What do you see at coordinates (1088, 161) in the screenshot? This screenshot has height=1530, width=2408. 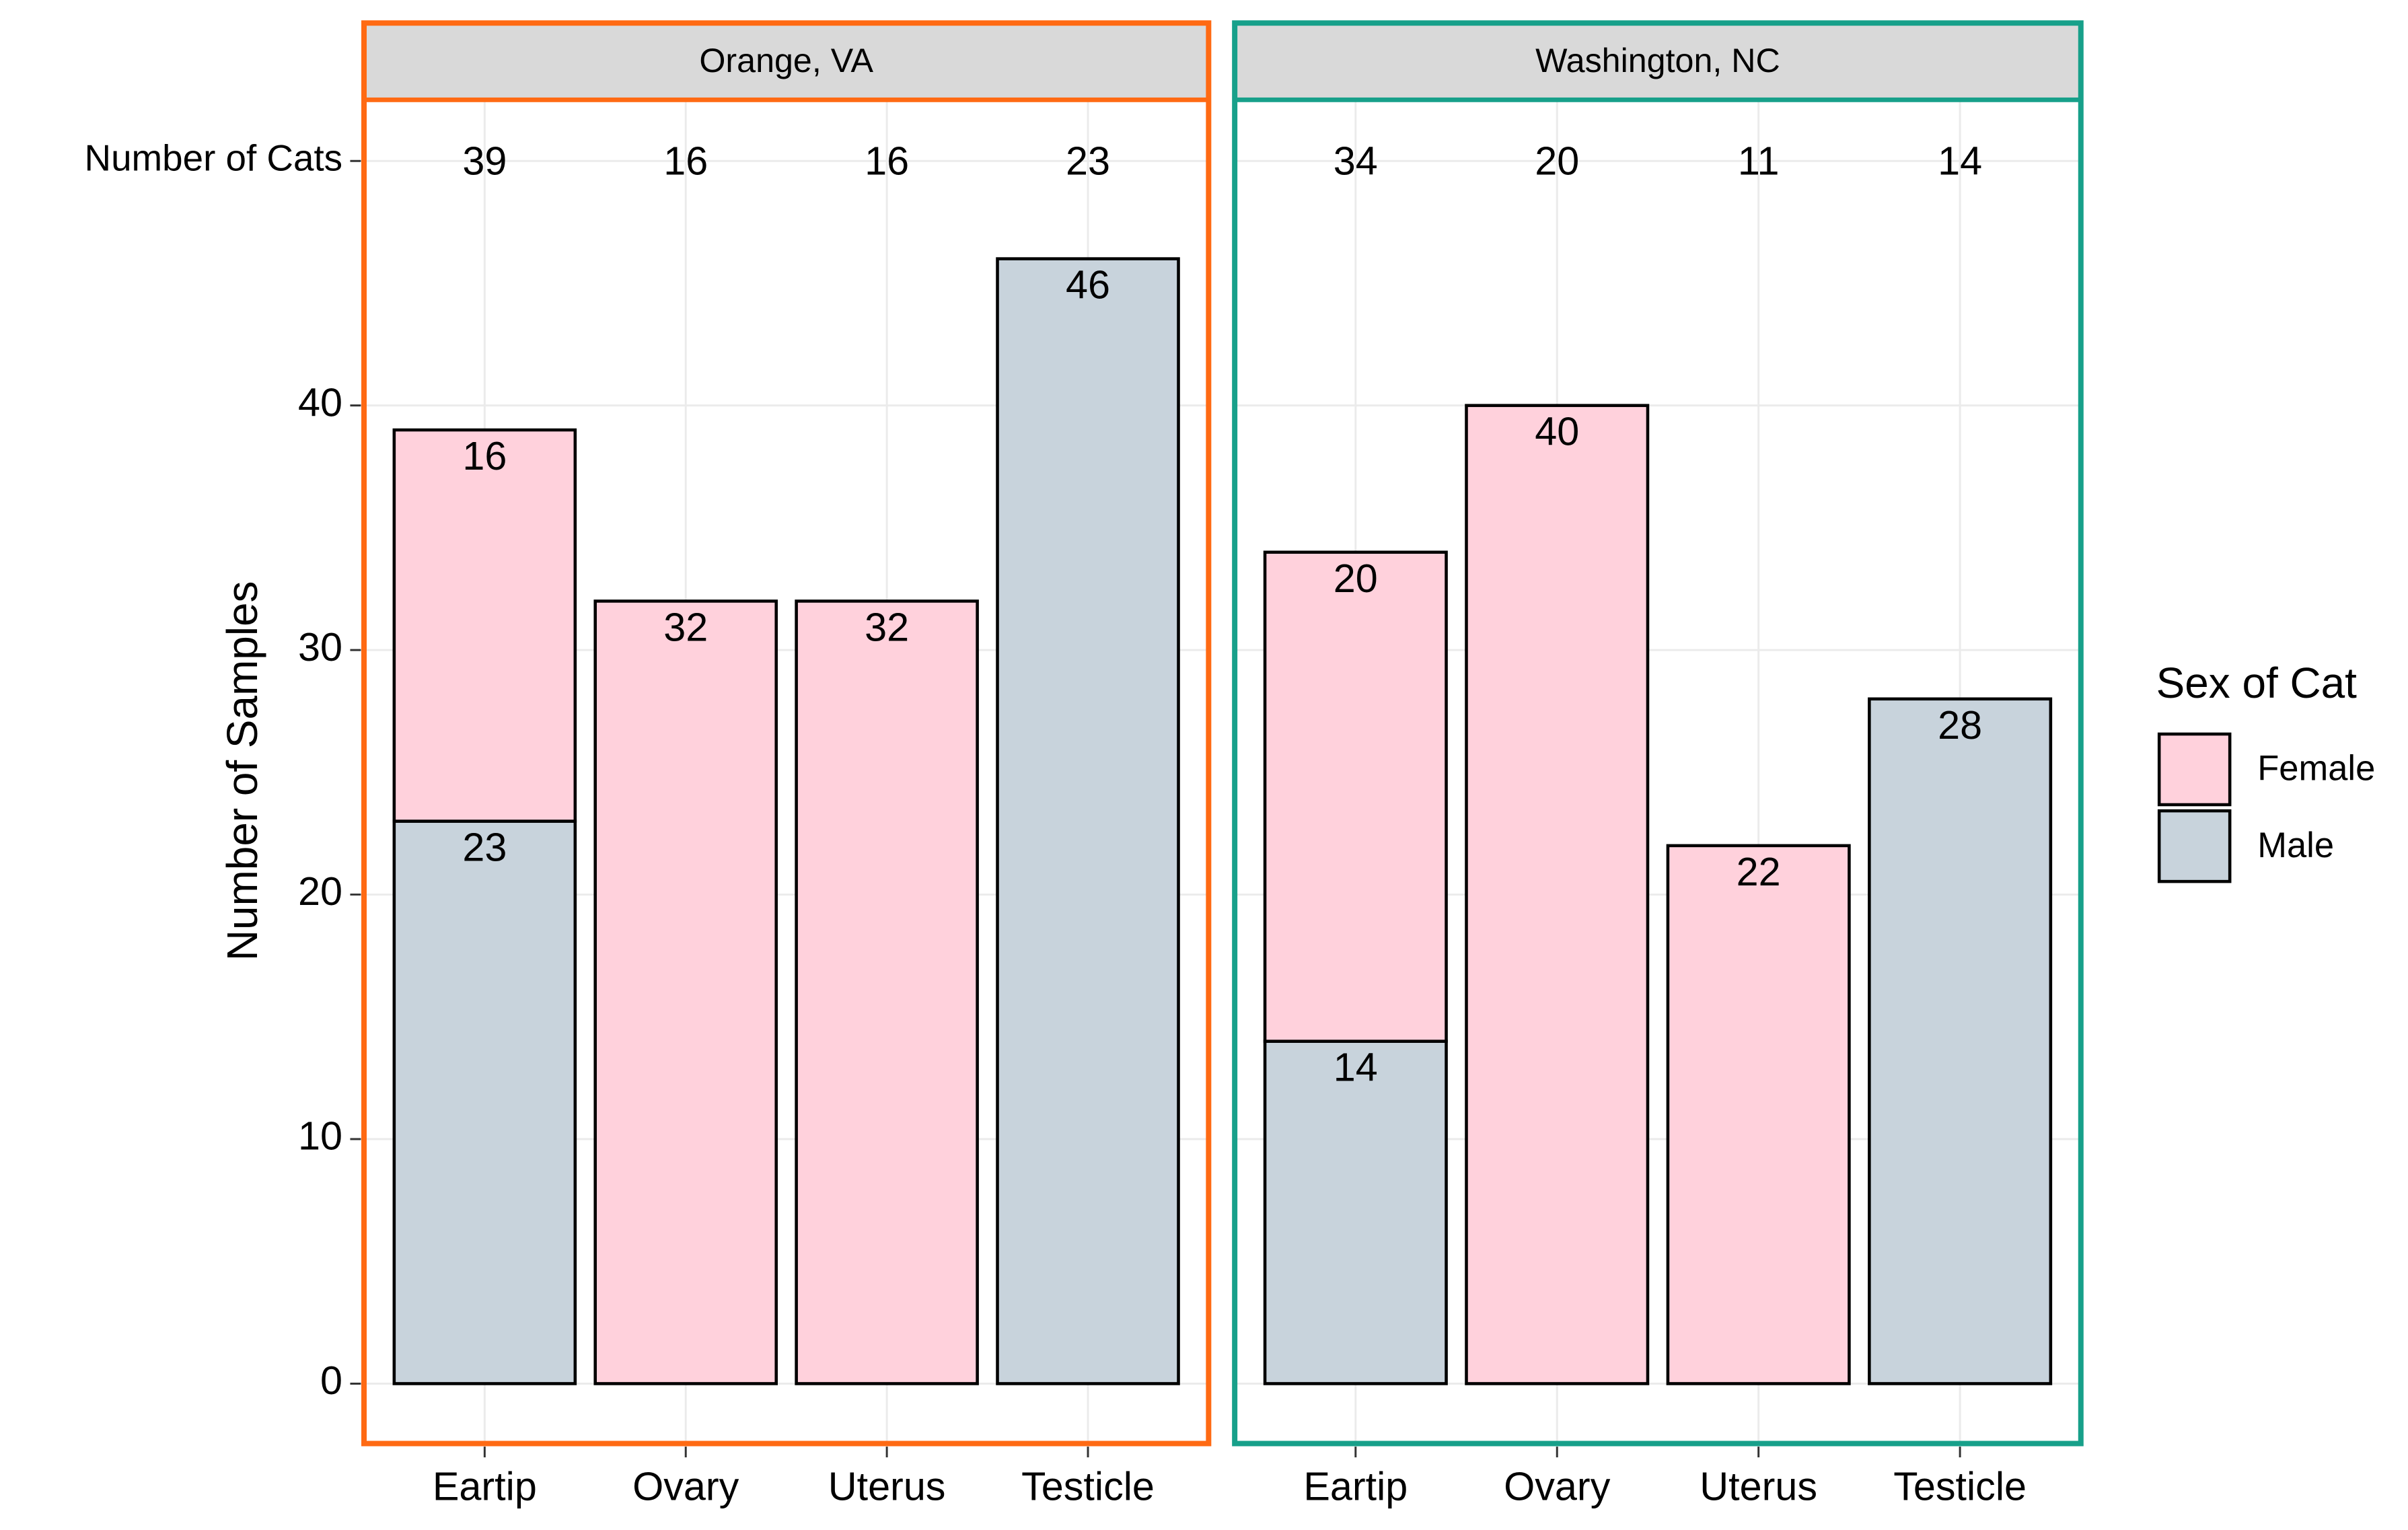 I see `cat-count: 23` at bounding box center [1088, 161].